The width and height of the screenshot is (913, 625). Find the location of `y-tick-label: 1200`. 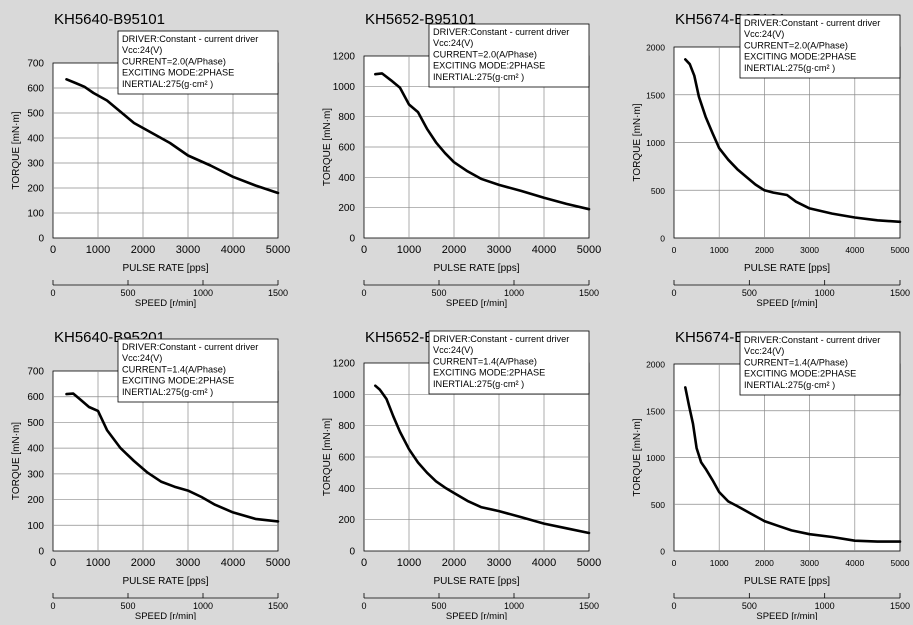

y-tick-label: 1200 is located at coordinates (344, 364).